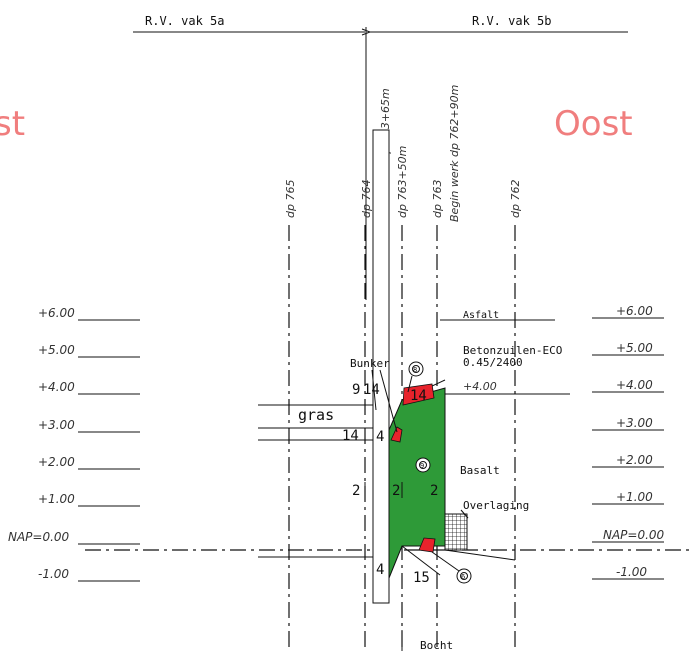 The image size is (691, 651). I want to click on level-left-plus4: +4.00, so click(56, 387).